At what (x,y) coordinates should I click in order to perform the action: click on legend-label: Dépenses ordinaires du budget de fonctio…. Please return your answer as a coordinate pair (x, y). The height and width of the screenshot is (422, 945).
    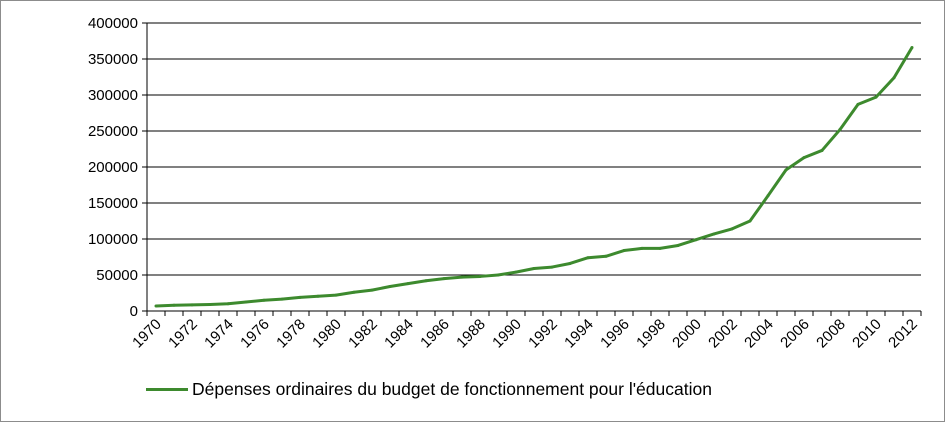
    Looking at the image, I should click on (452, 389).